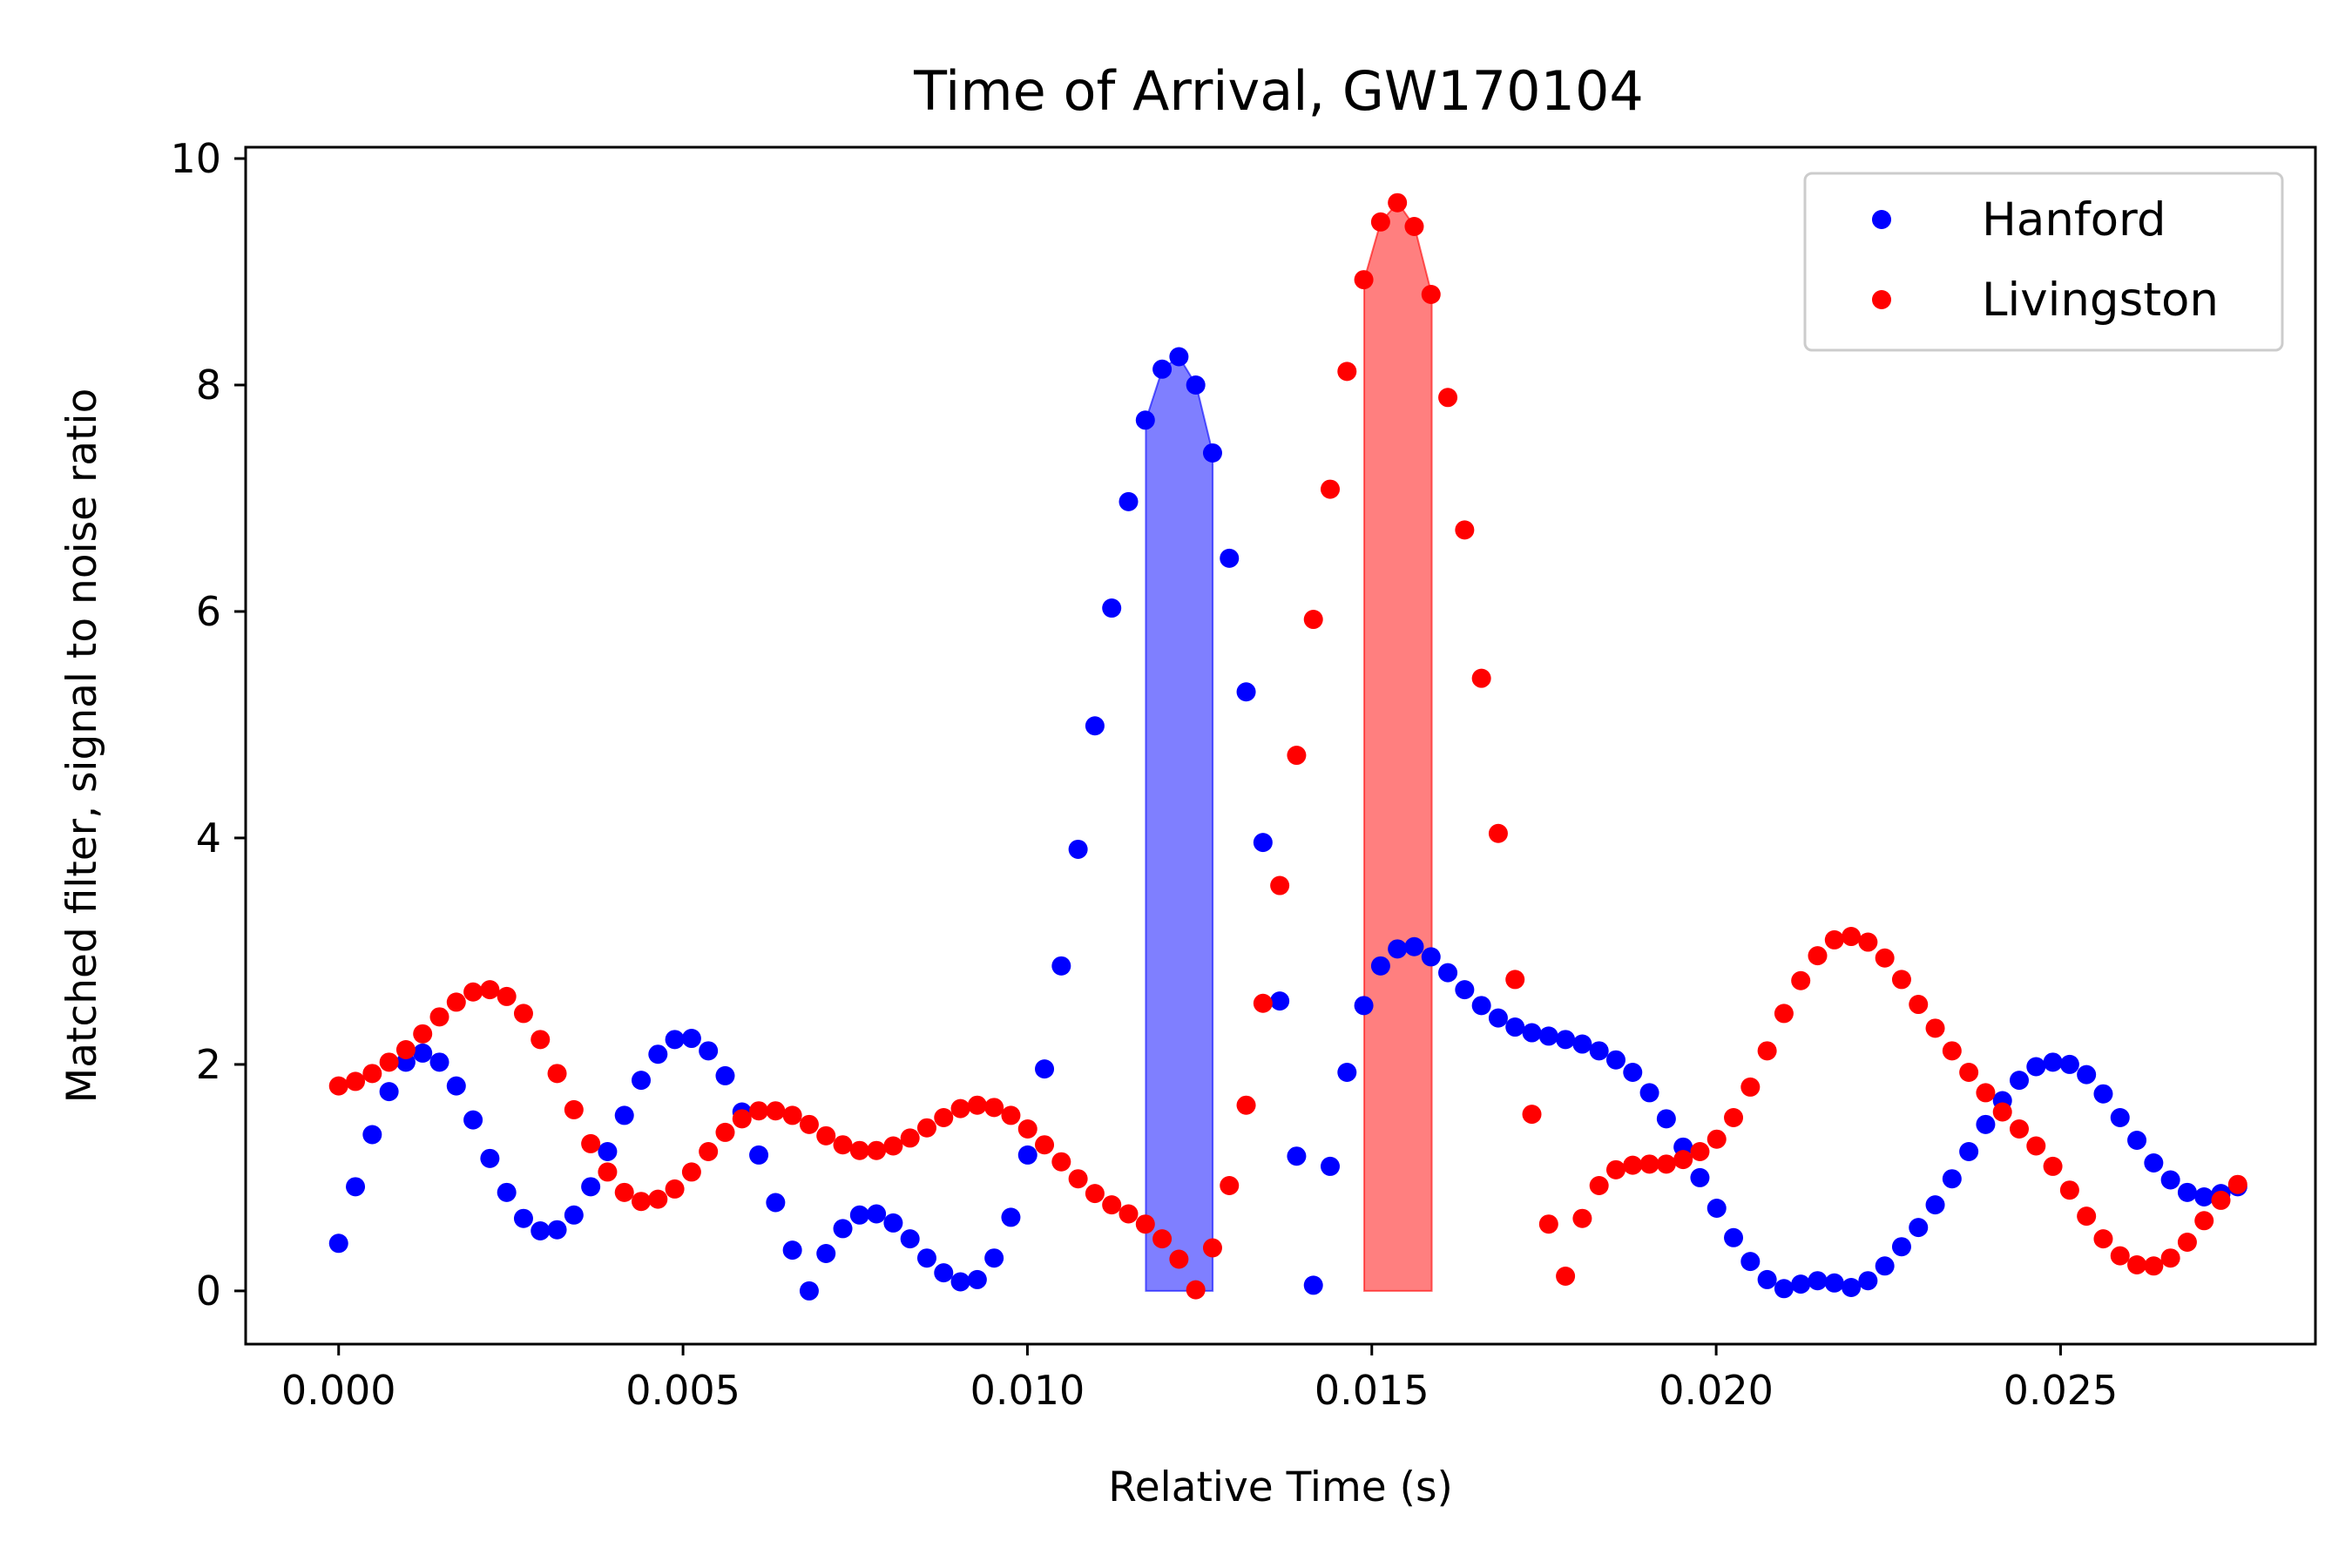 The width and height of the screenshot is (2352, 1568). What do you see at coordinates (682, 1390) in the screenshot?
I see `x-tick-label: 0.005` at bounding box center [682, 1390].